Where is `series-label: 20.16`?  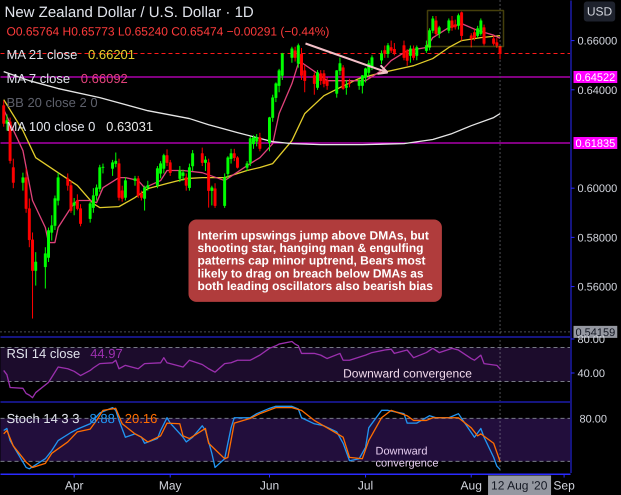
series-label: 20.16 is located at coordinates (141, 418).